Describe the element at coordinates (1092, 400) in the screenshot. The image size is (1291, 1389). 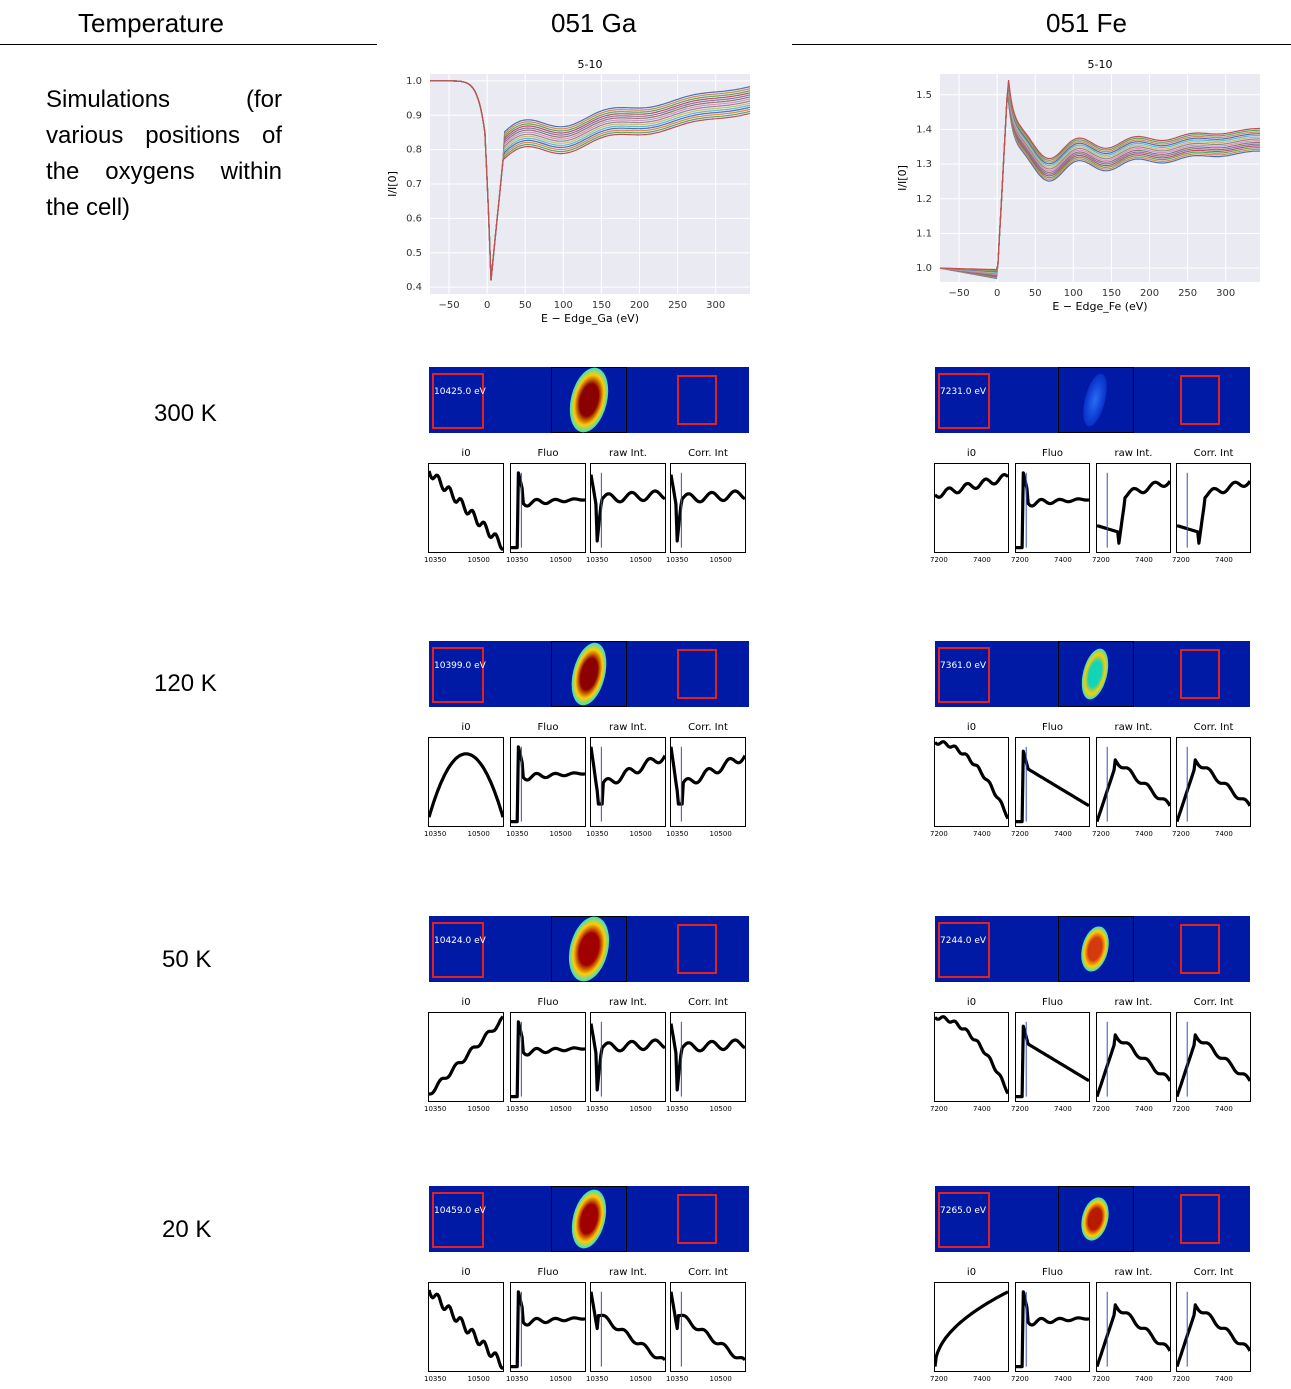
I see `fe-detector-image: 7231.0 eV` at that location.